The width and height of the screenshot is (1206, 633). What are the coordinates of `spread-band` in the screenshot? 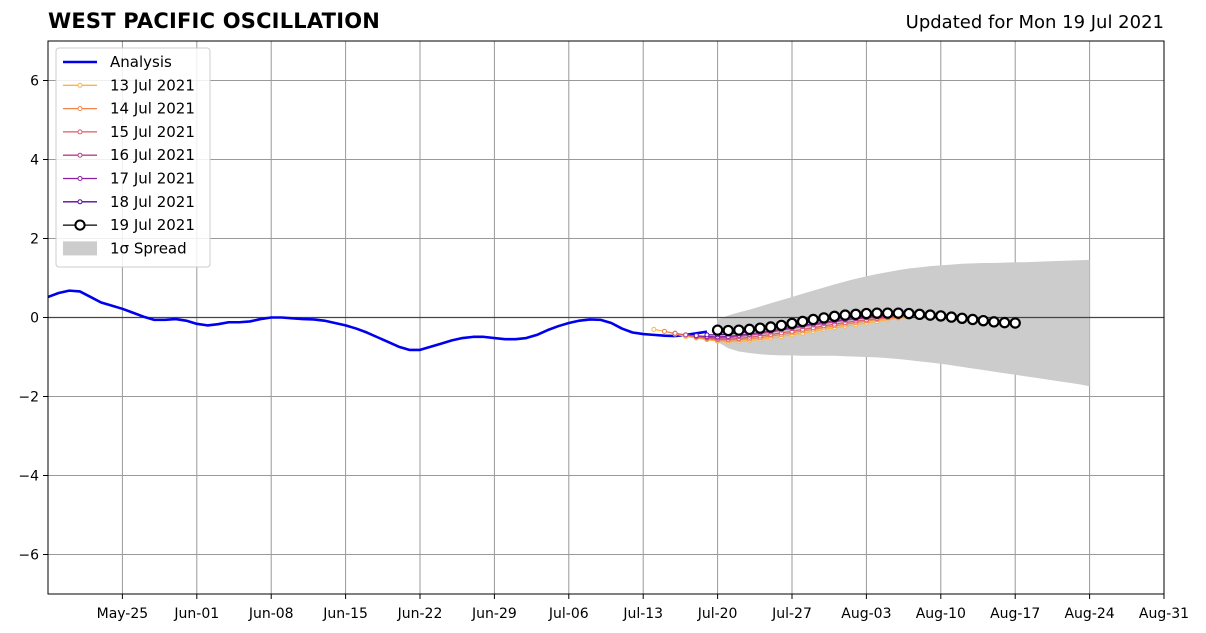 It's located at (903, 323).